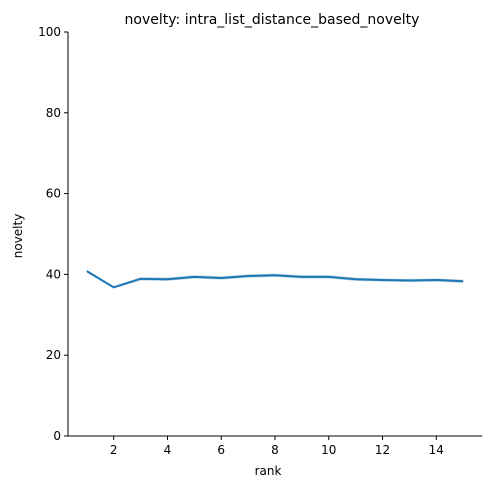 This screenshot has height=489, width=490. What do you see at coordinates (53, 234) in the screenshot?
I see `y-axis-ticks: 0 20 40 60 80 100` at bounding box center [53, 234].